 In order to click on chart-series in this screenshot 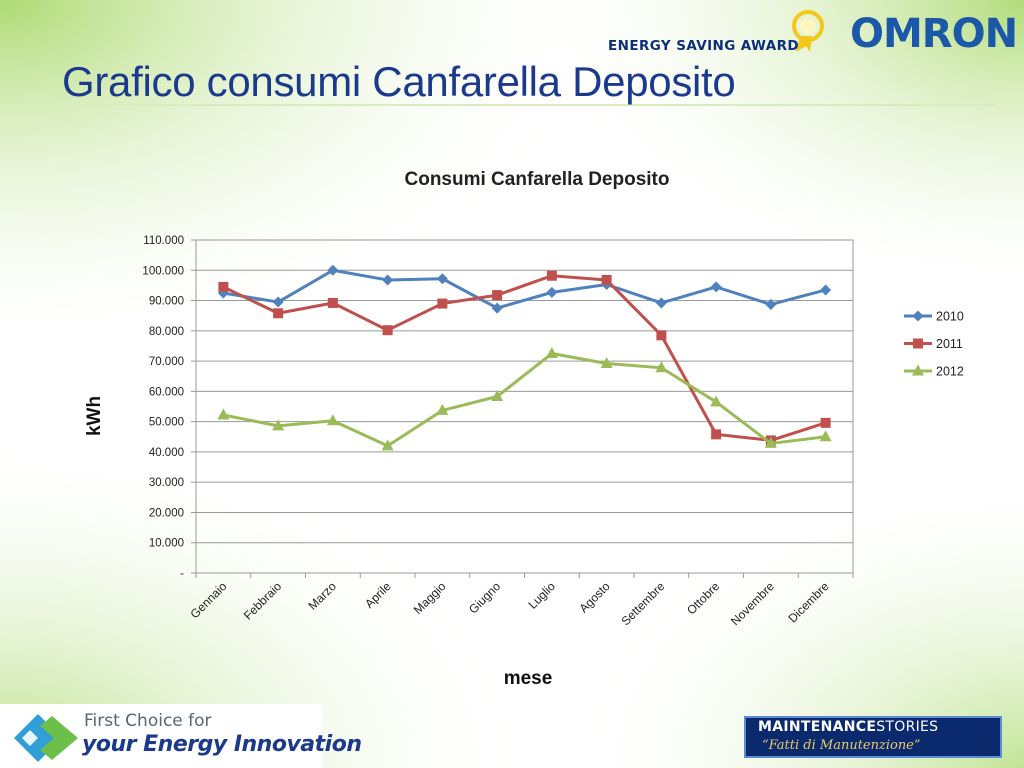, I will do `click(524, 357)`.